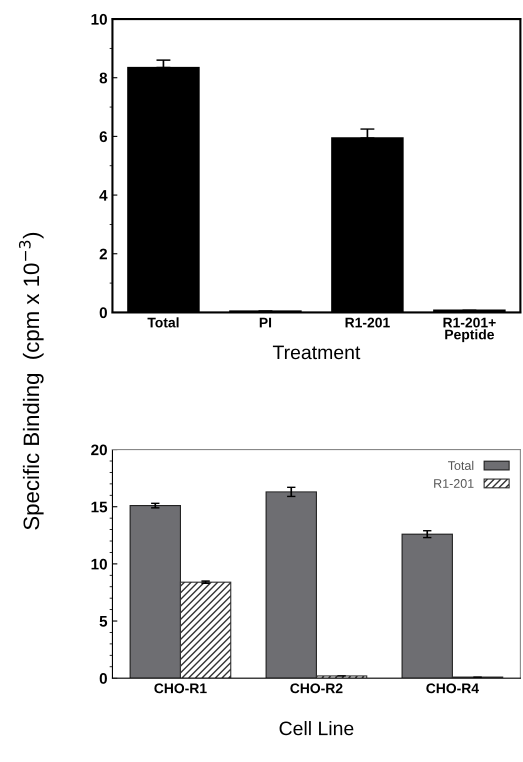  I want to click on x-tick-label: CHO-R4, so click(452, 688).